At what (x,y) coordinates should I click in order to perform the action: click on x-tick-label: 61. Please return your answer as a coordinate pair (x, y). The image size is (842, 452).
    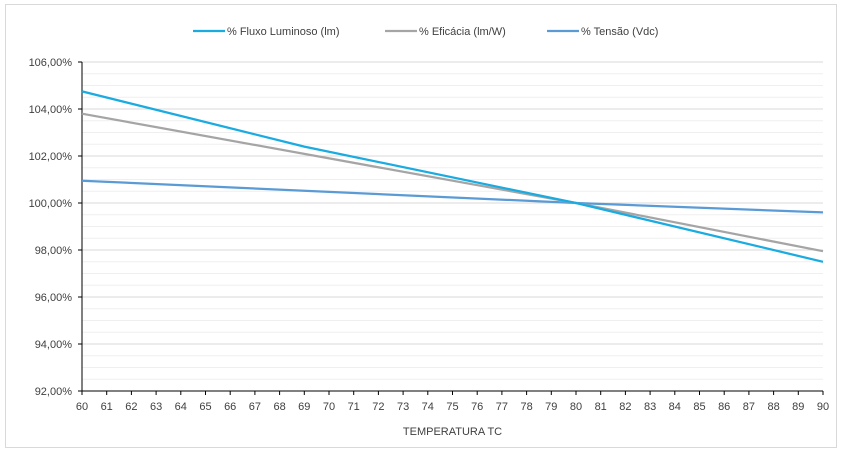
    Looking at the image, I should click on (107, 407).